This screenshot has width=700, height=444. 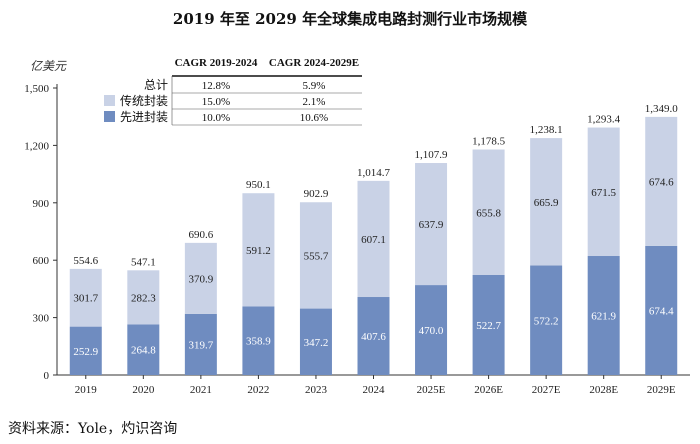 What do you see at coordinates (143, 262) in the screenshot?
I see `data-label-total: 547.1` at bounding box center [143, 262].